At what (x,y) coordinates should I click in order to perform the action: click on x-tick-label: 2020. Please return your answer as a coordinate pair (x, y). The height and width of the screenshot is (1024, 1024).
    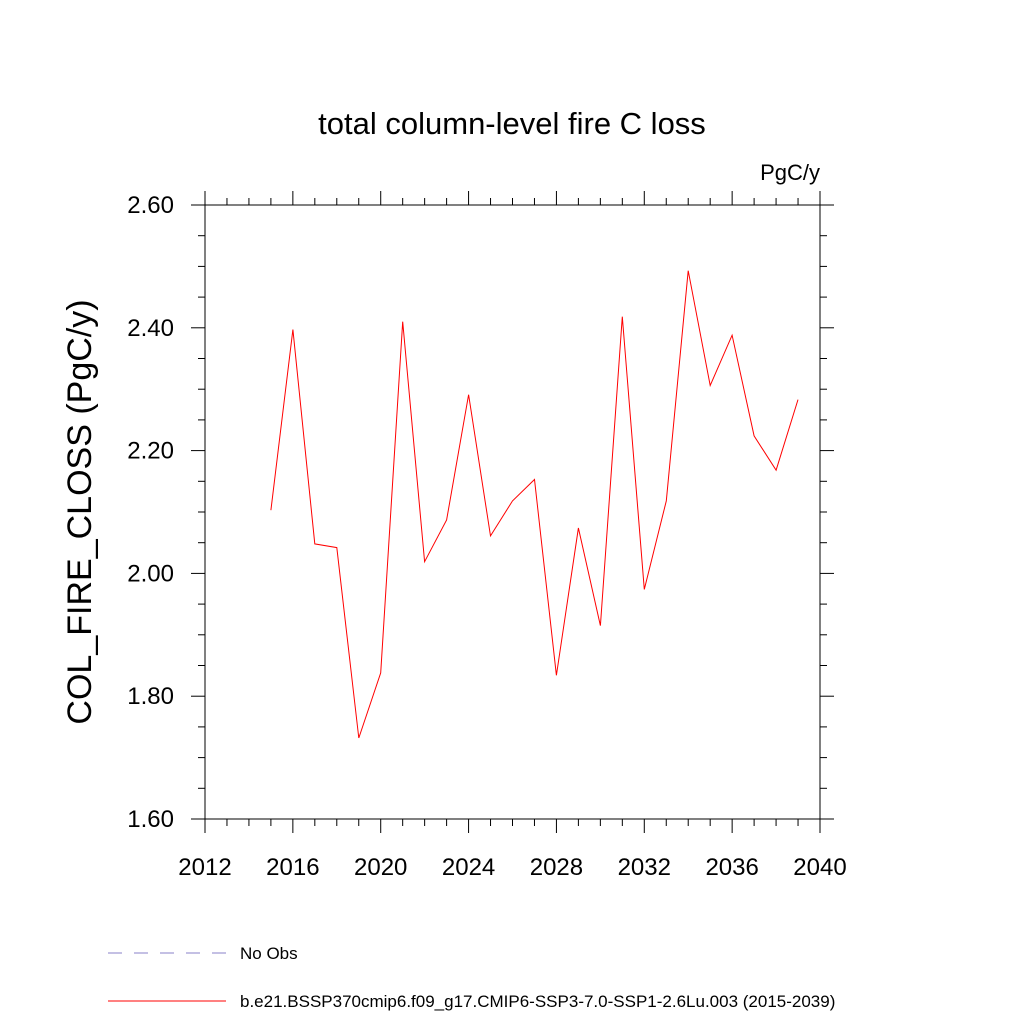
    Looking at the image, I should click on (380, 867).